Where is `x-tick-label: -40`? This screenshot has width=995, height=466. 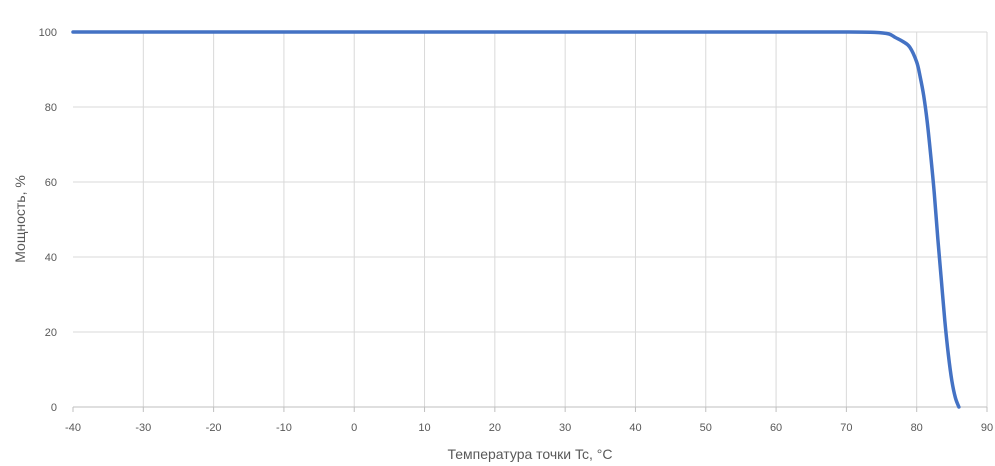
x-tick-label: -40 is located at coordinates (73, 428).